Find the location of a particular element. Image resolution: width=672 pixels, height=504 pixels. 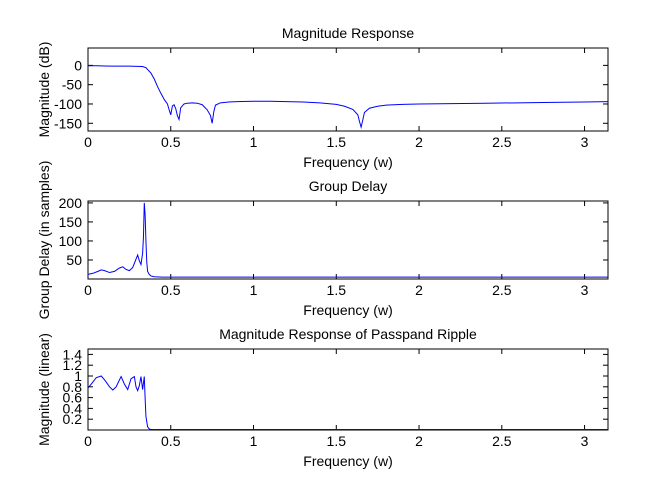

passband-ripple-x-tick-label: 3 is located at coordinates (585, 441).